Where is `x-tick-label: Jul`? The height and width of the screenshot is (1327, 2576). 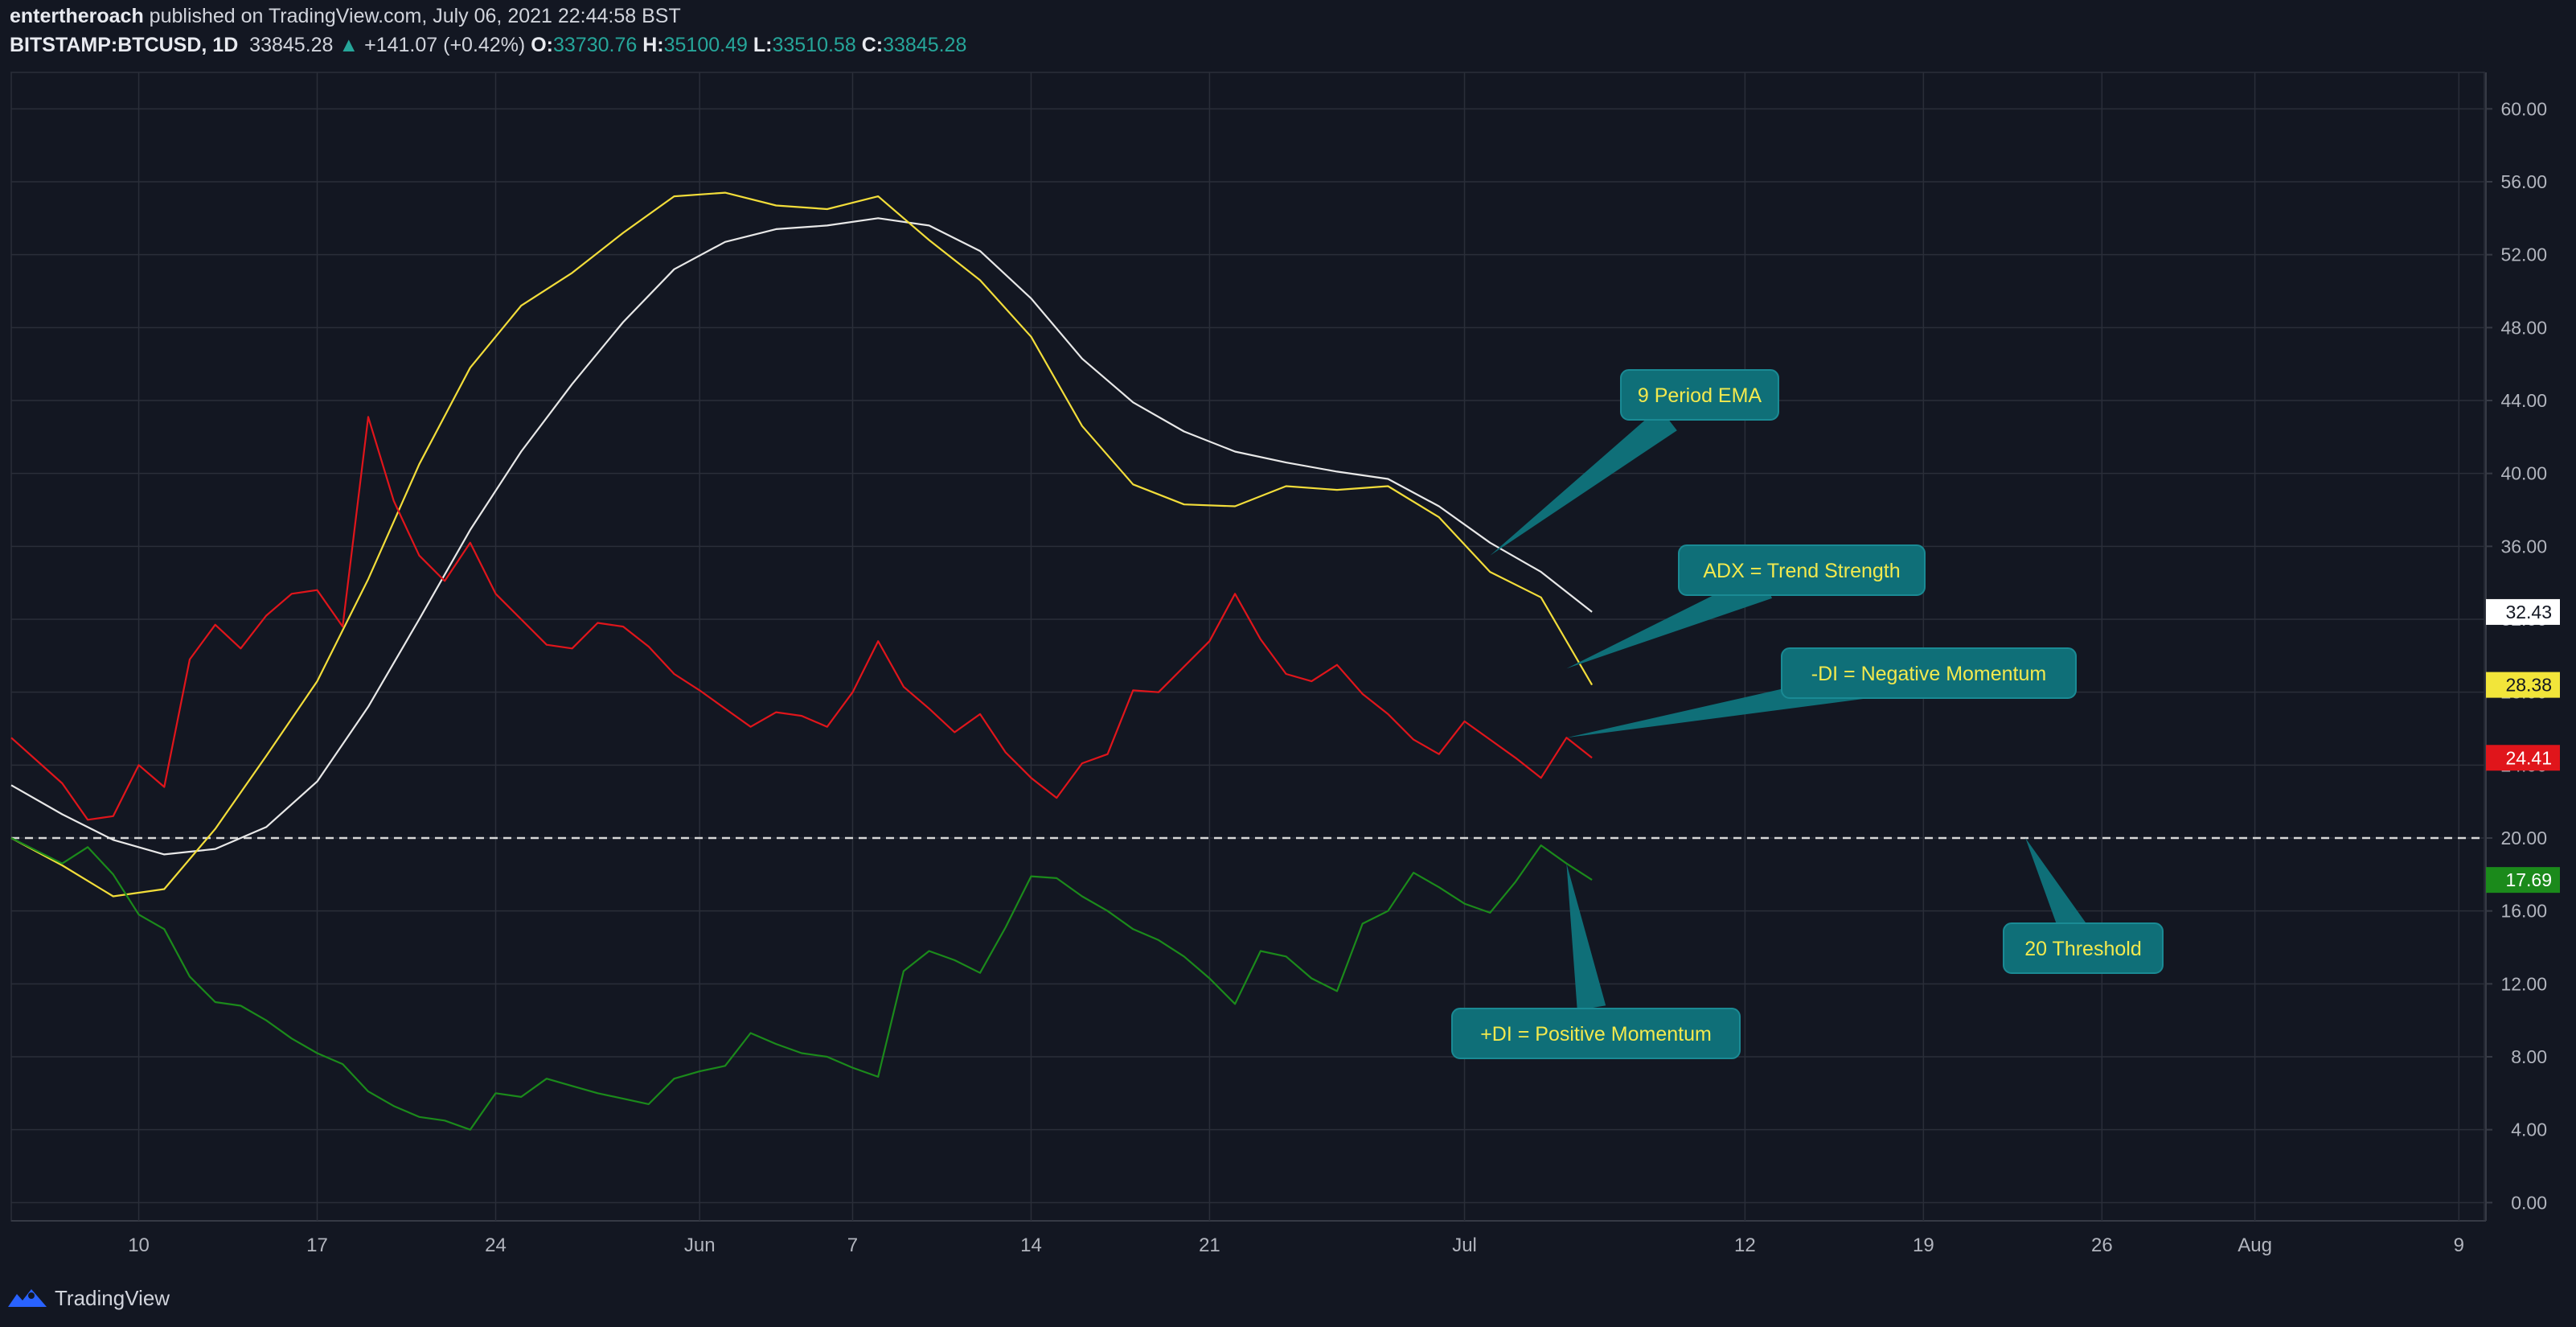 x-tick-label: Jul is located at coordinates (1464, 1245).